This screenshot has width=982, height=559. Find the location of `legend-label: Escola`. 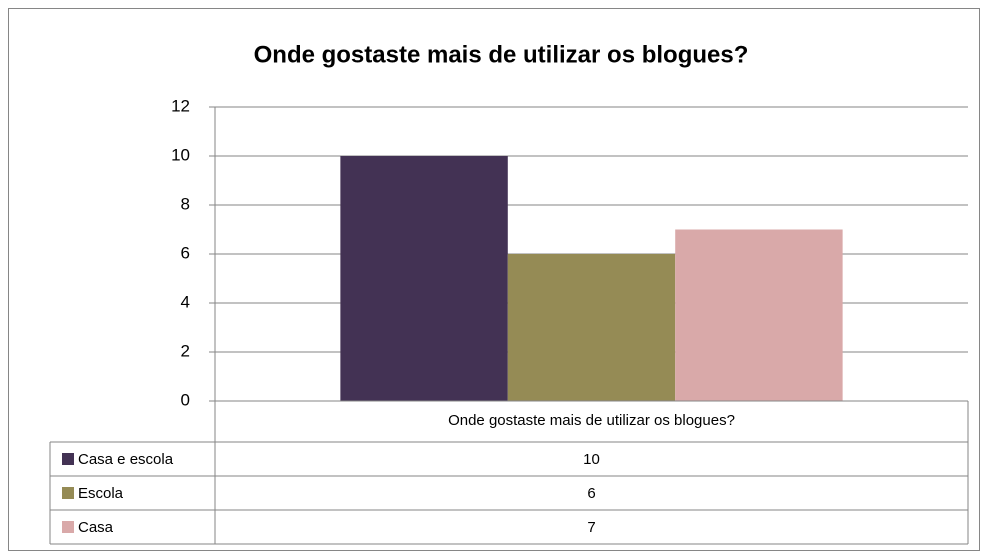

legend-label: Escola is located at coordinates (101, 493).